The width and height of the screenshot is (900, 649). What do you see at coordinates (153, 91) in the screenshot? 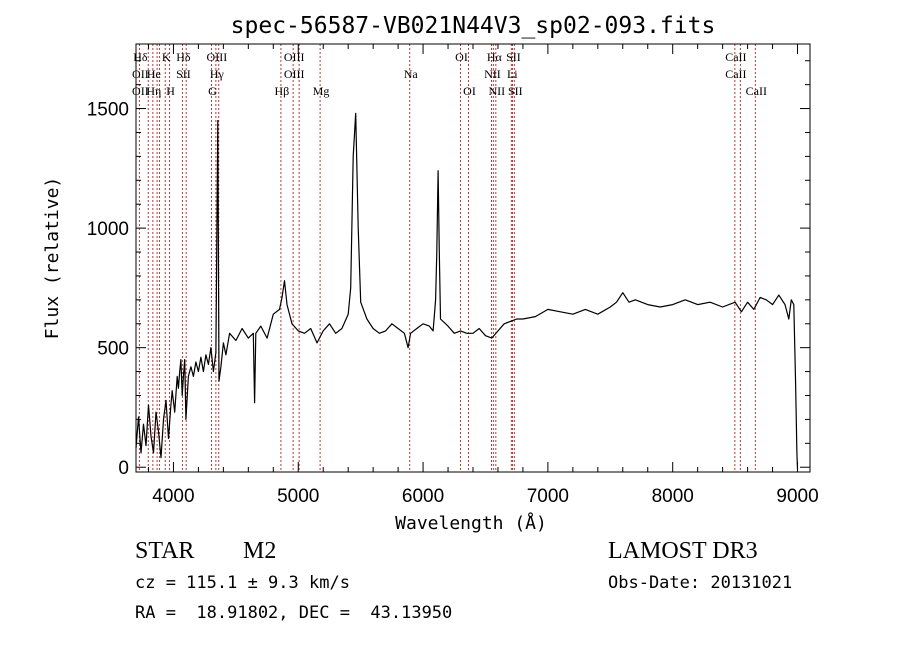
I see `spectral-line-label: Hη` at bounding box center [153, 91].